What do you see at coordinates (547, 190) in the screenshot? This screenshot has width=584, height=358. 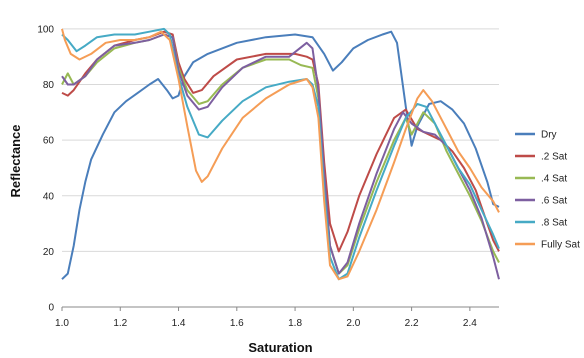 I see `legend: Dry .2 Sat .4 Sat .6 Sat .8 Sat Fully Sat` at bounding box center [547, 190].